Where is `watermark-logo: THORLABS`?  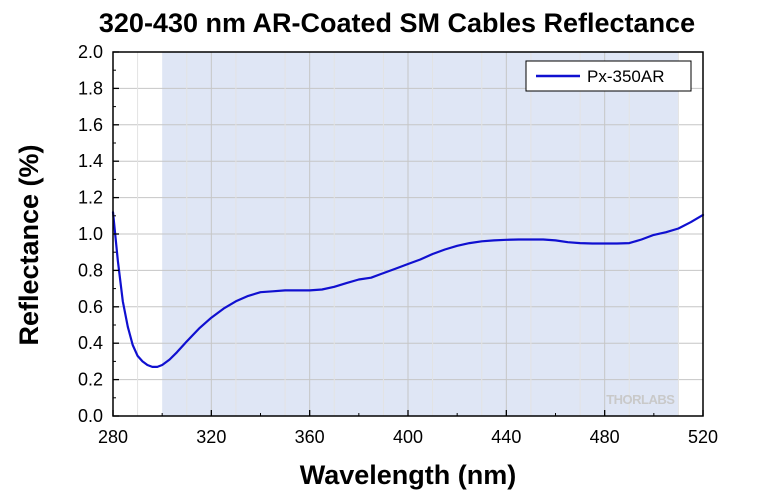
watermark-logo: THORLABS is located at coordinates (640, 399).